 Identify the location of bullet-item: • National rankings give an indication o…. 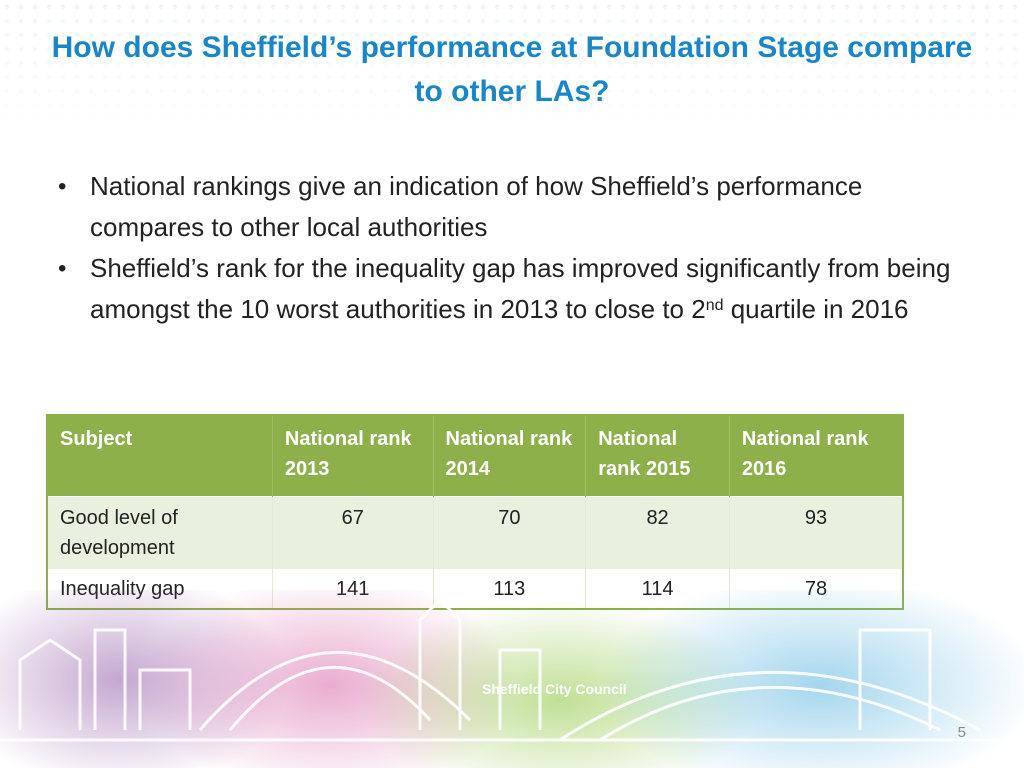
(506, 207).